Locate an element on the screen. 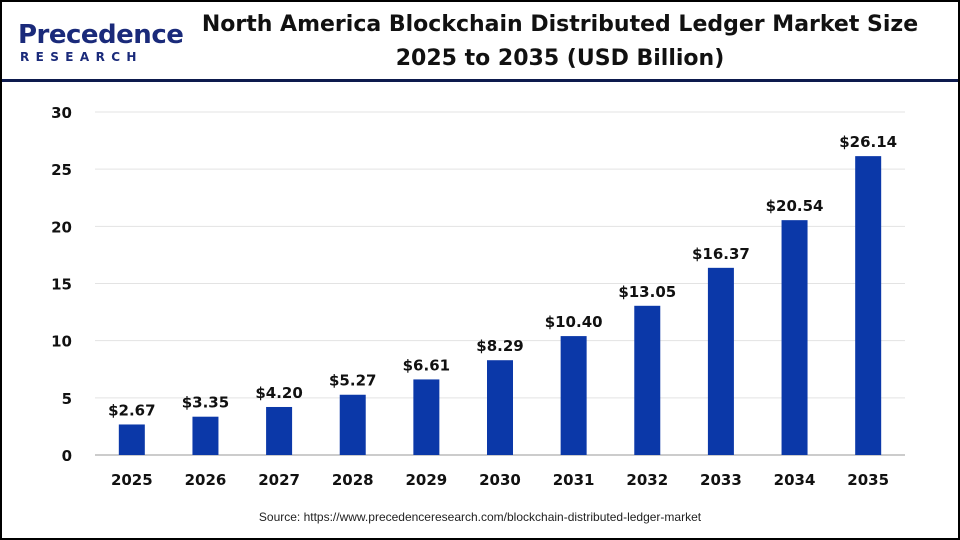  bar-2025 is located at coordinates (131, 439).